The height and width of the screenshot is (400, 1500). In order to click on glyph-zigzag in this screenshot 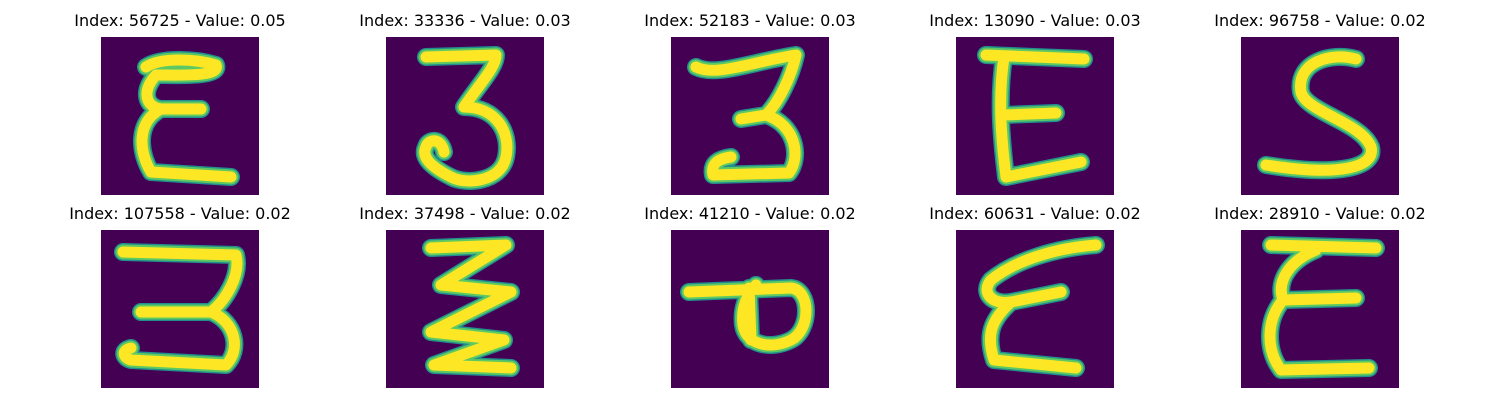, I will do `click(471, 306)`.